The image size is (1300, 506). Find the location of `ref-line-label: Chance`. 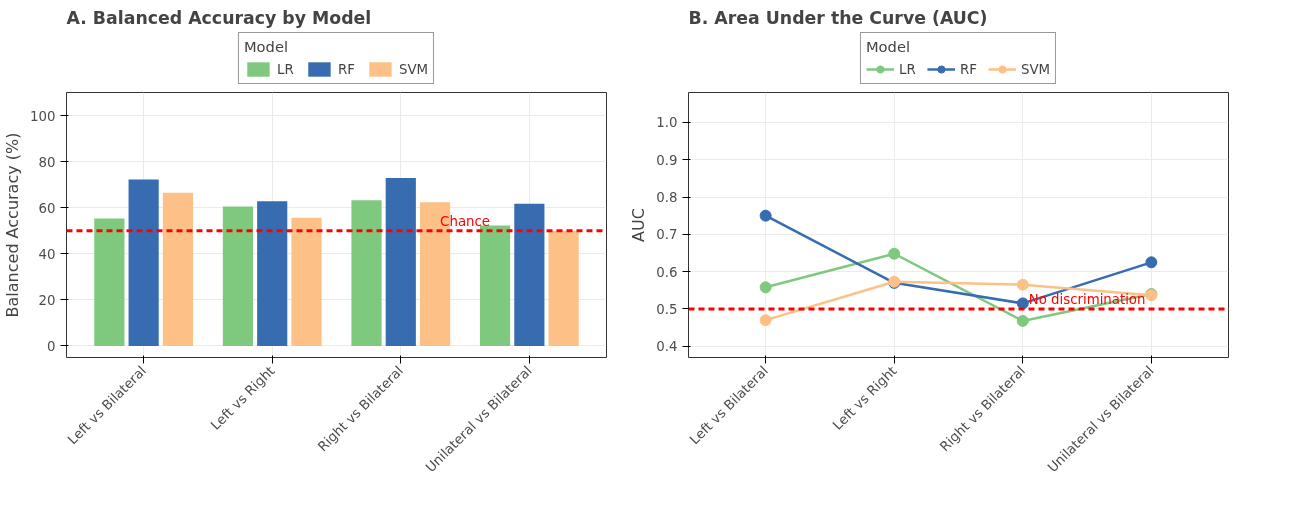

ref-line-label: Chance is located at coordinates (465, 221).